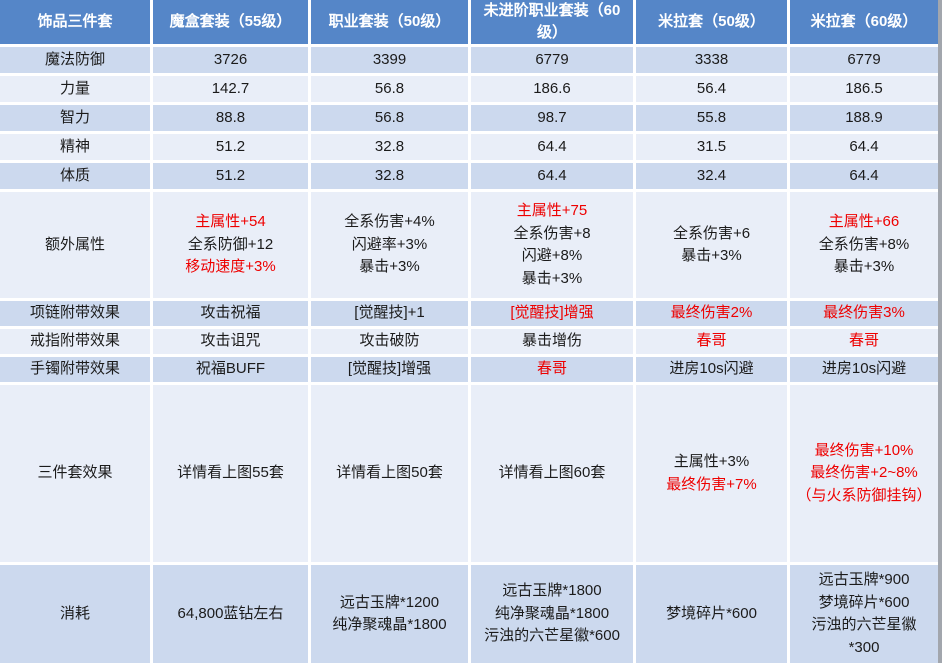  What do you see at coordinates (711, 176) in the screenshot?
I see `table-cell: 32.4` at bounding box center [711, 176].